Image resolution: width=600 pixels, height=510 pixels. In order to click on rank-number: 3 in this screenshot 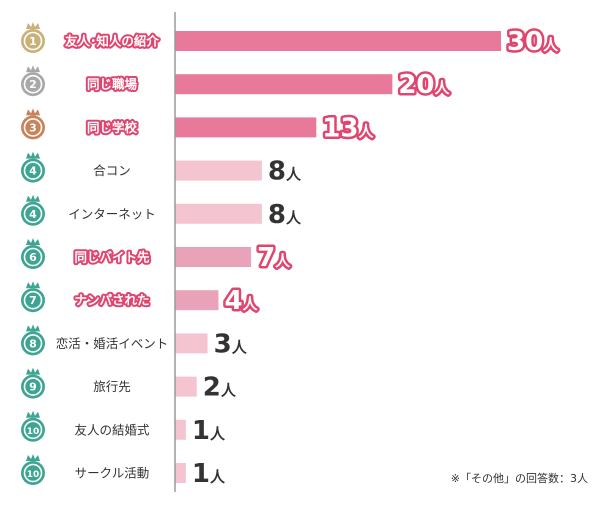, I will do `click(33, 127)`.